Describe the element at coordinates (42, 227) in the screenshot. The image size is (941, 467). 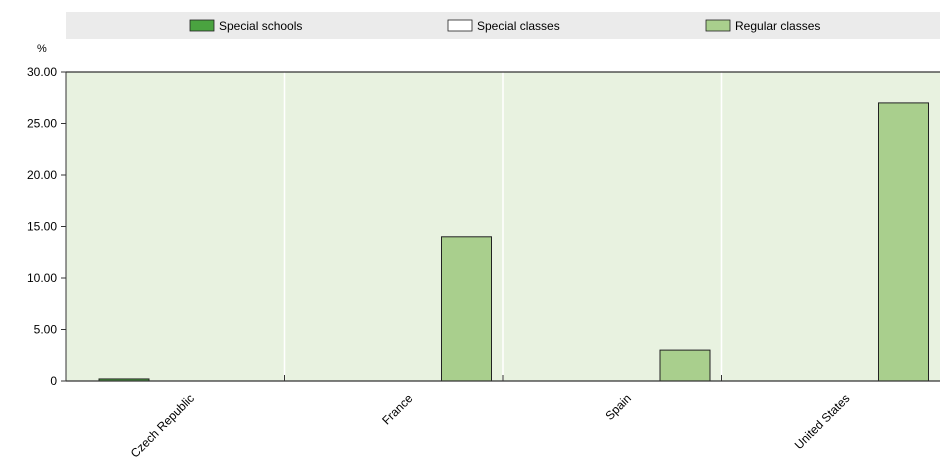
I see `y-tick-label: 15.00` at that location.